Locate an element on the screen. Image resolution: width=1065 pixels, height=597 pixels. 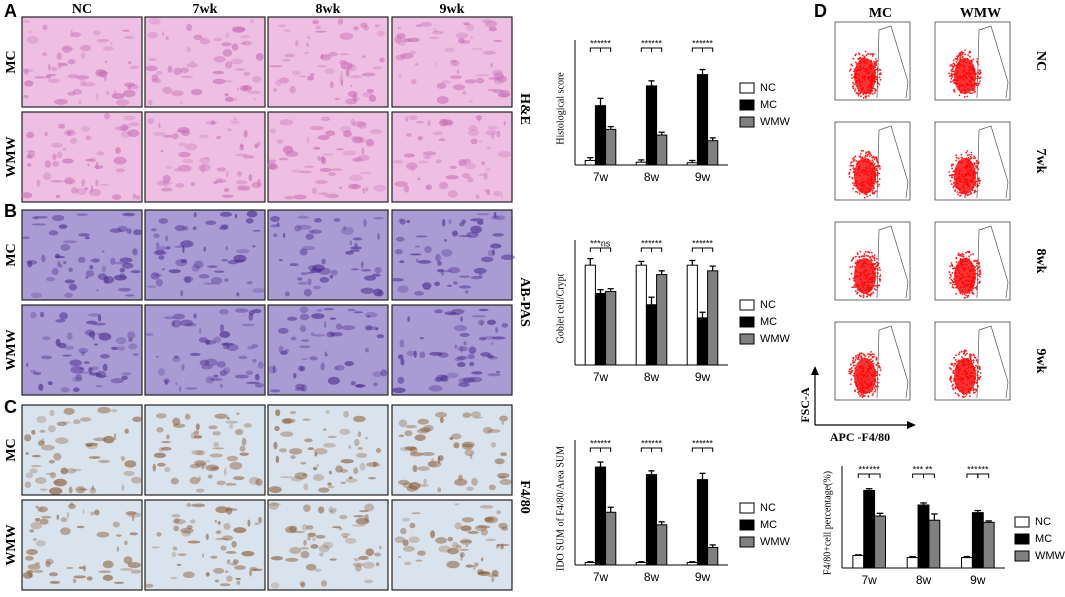
legend-label: MC is located at coordinates (768, 525).